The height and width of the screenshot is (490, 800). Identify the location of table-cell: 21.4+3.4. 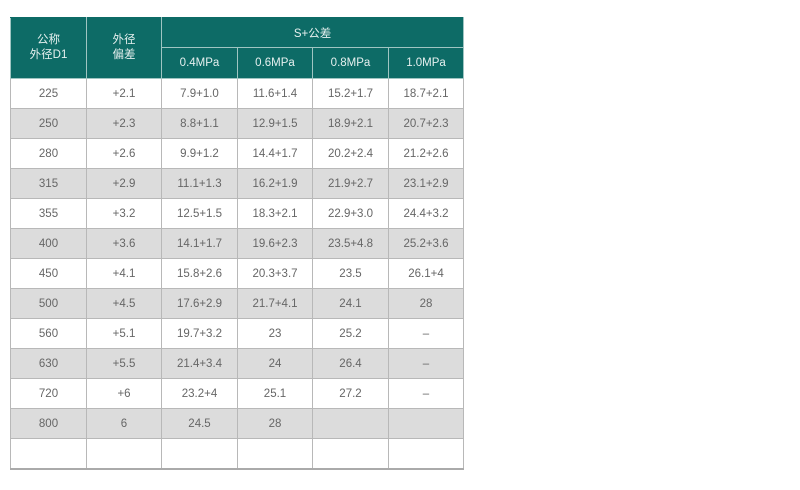
(199, 363).